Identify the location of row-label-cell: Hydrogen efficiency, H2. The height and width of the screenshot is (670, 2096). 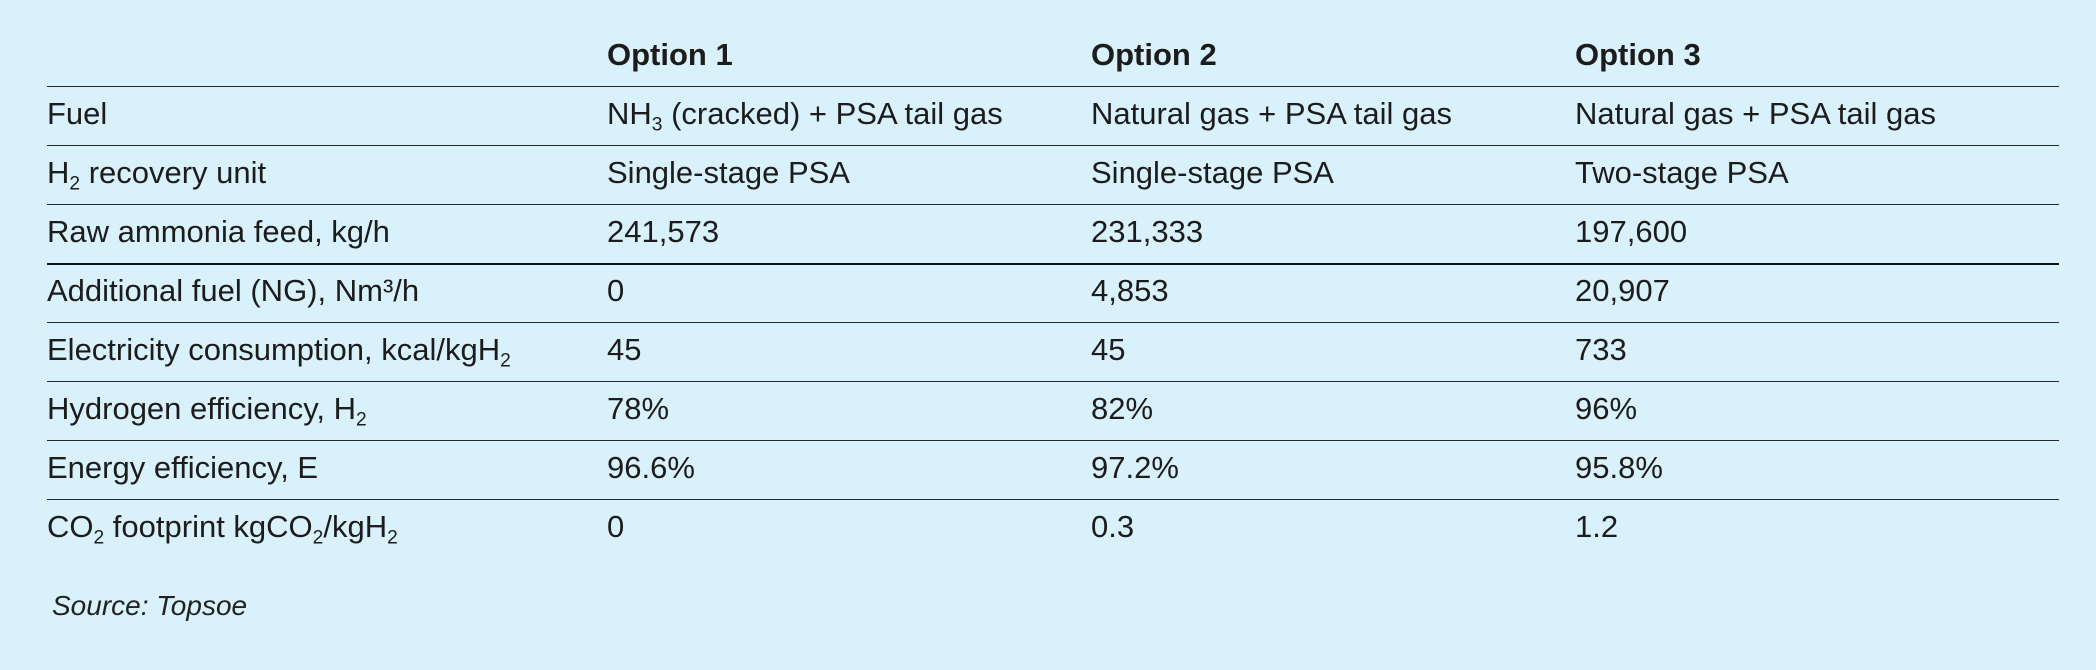
(327, 411).